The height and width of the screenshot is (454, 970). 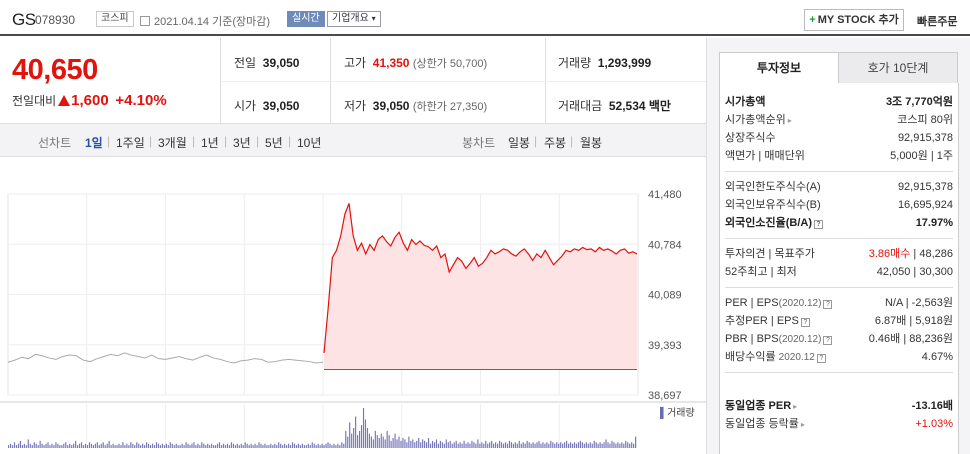 I want to click on prev-close: 전일 39,050, so click(x=266, y=62).